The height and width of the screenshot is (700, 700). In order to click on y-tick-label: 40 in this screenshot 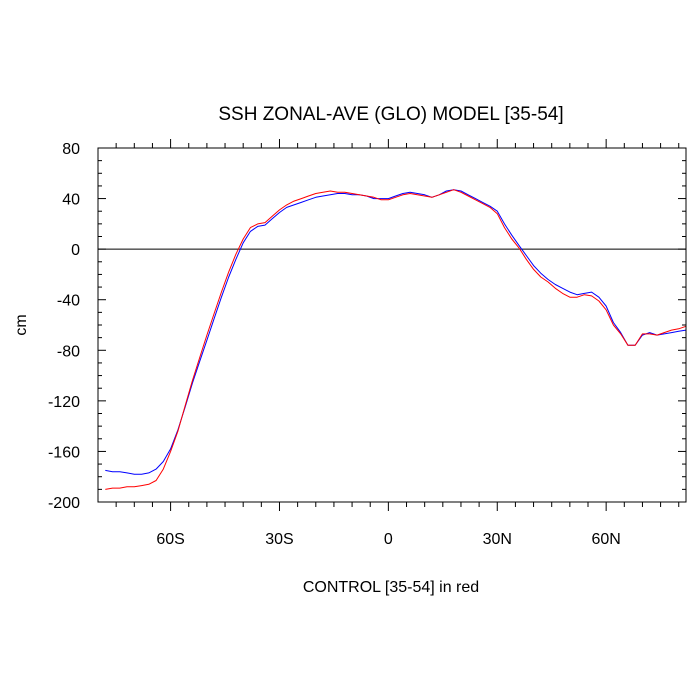, I will do `click(71, 200)`.